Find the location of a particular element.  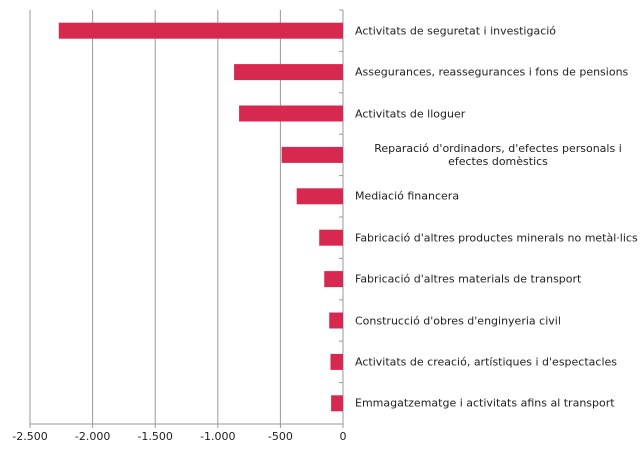

x-tick-label: -500 is located at coordinates (280, 436).